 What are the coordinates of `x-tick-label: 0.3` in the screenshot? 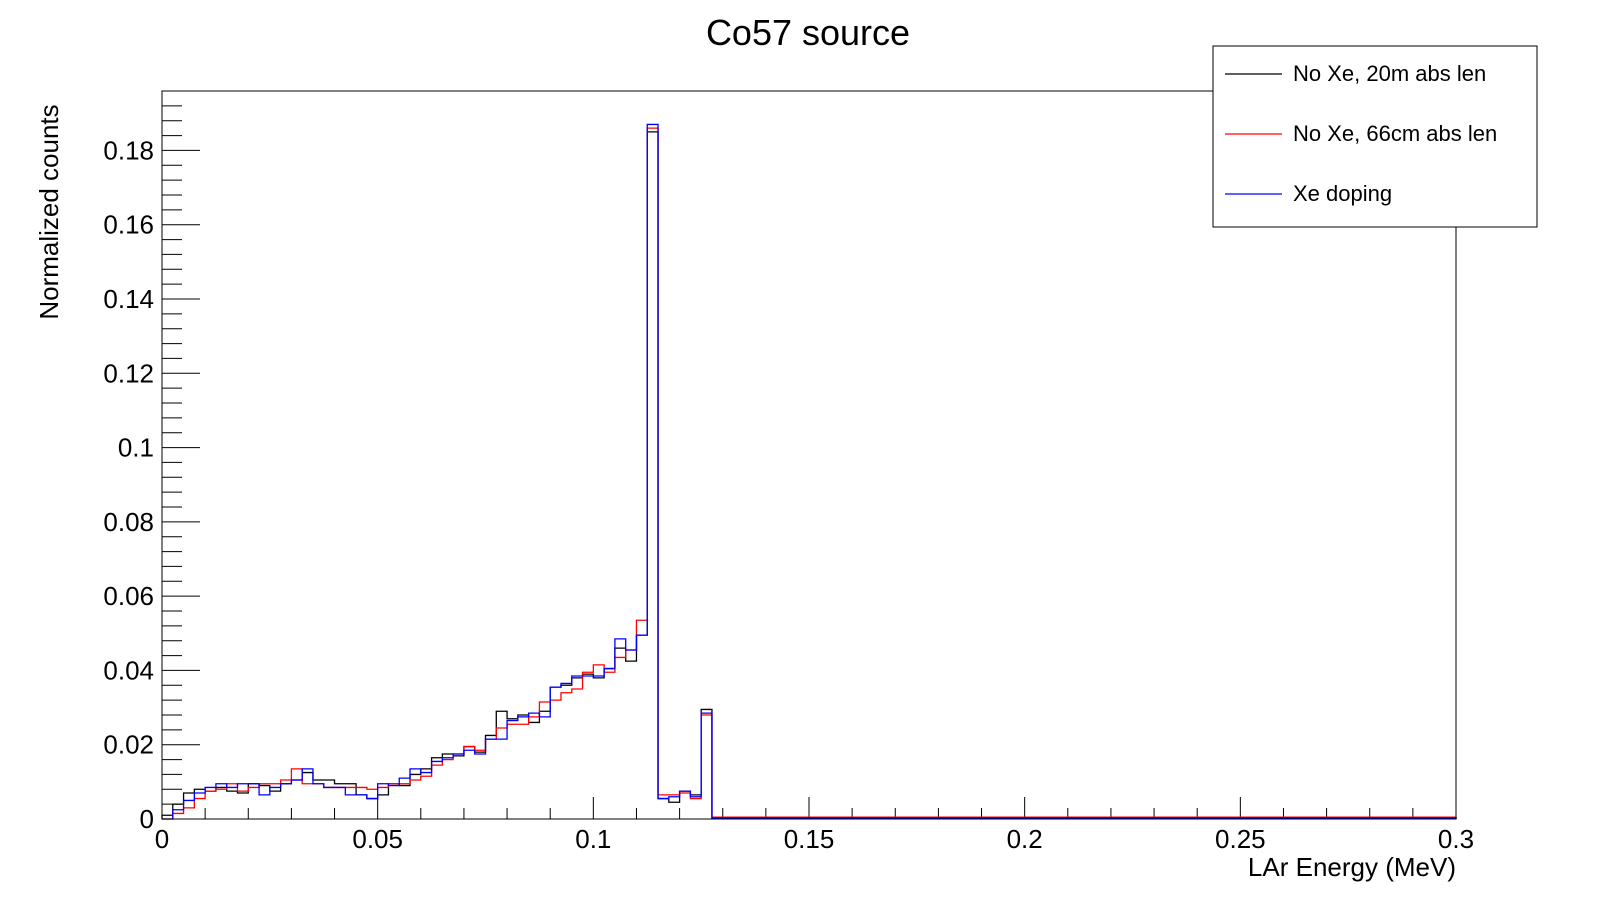 It's located at (1456, 839).